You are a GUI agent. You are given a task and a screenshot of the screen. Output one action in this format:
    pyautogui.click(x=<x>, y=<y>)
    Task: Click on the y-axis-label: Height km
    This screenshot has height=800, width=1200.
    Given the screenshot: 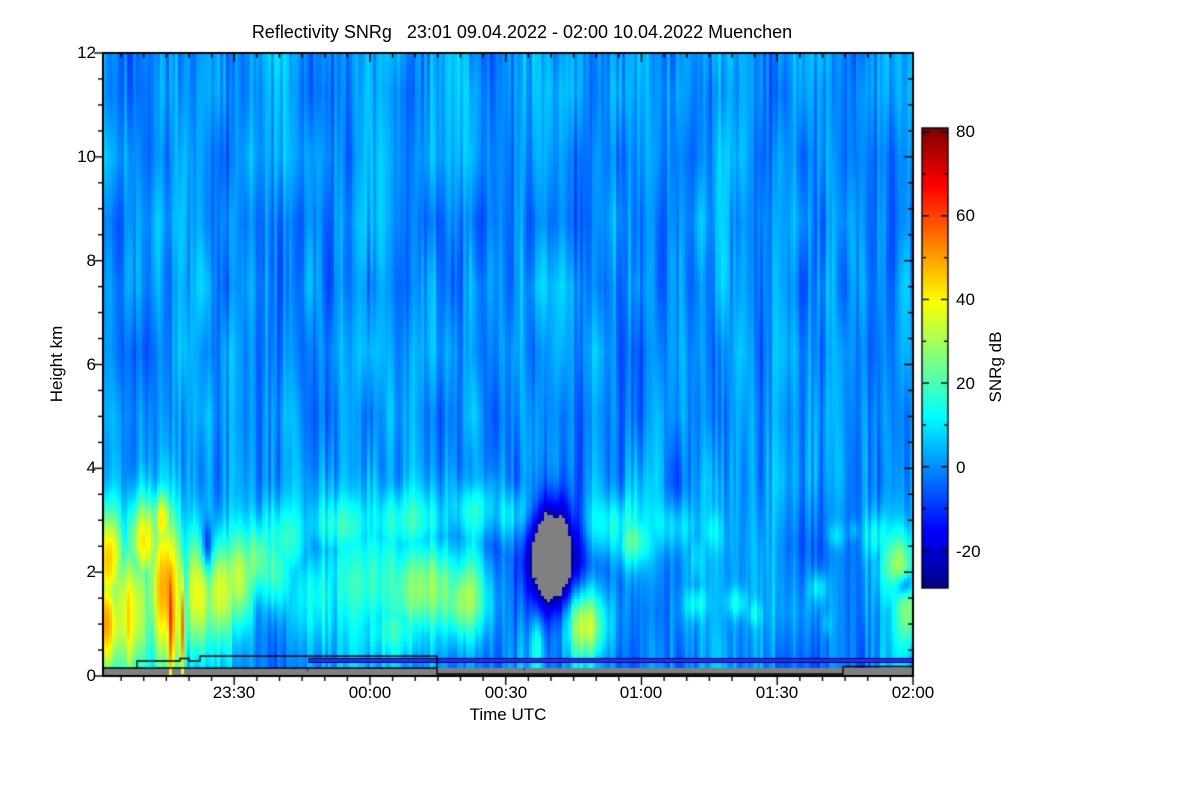 What is the action you would take?
    pyautogui.click(x=56, y=364)
    